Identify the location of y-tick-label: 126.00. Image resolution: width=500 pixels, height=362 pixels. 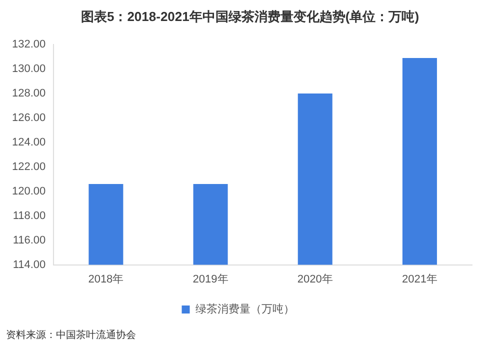
(29, 118).